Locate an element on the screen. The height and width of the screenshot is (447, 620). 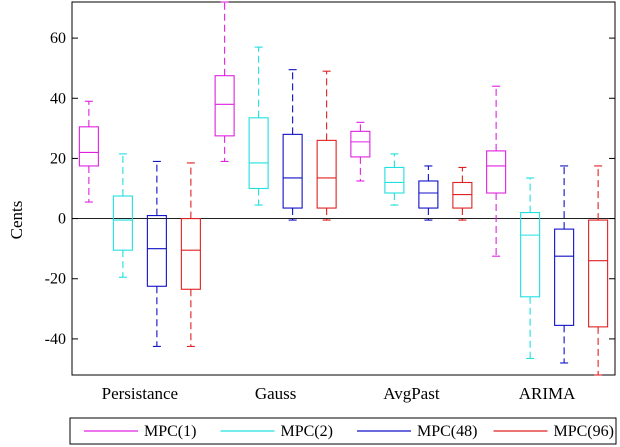
y-tick-label: -20 is located at coordinates (55, 279).